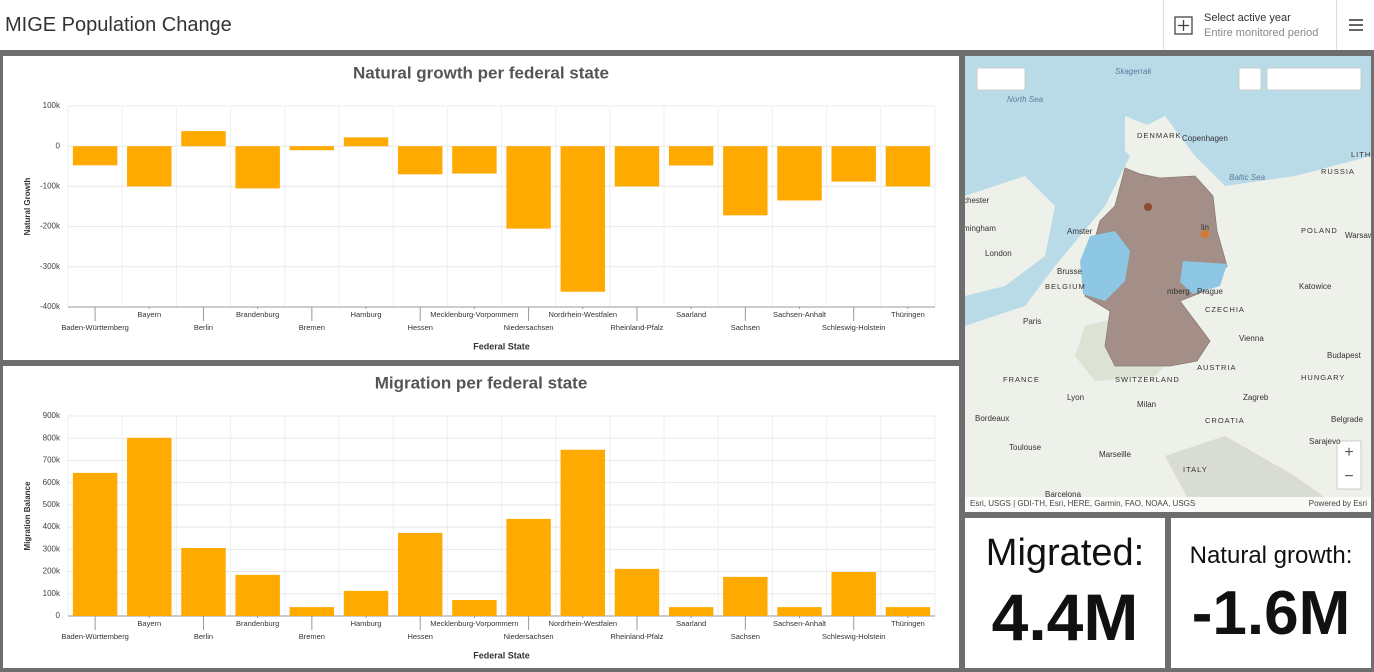  I want to click on map-label: Marseille, so click(1115, 454).